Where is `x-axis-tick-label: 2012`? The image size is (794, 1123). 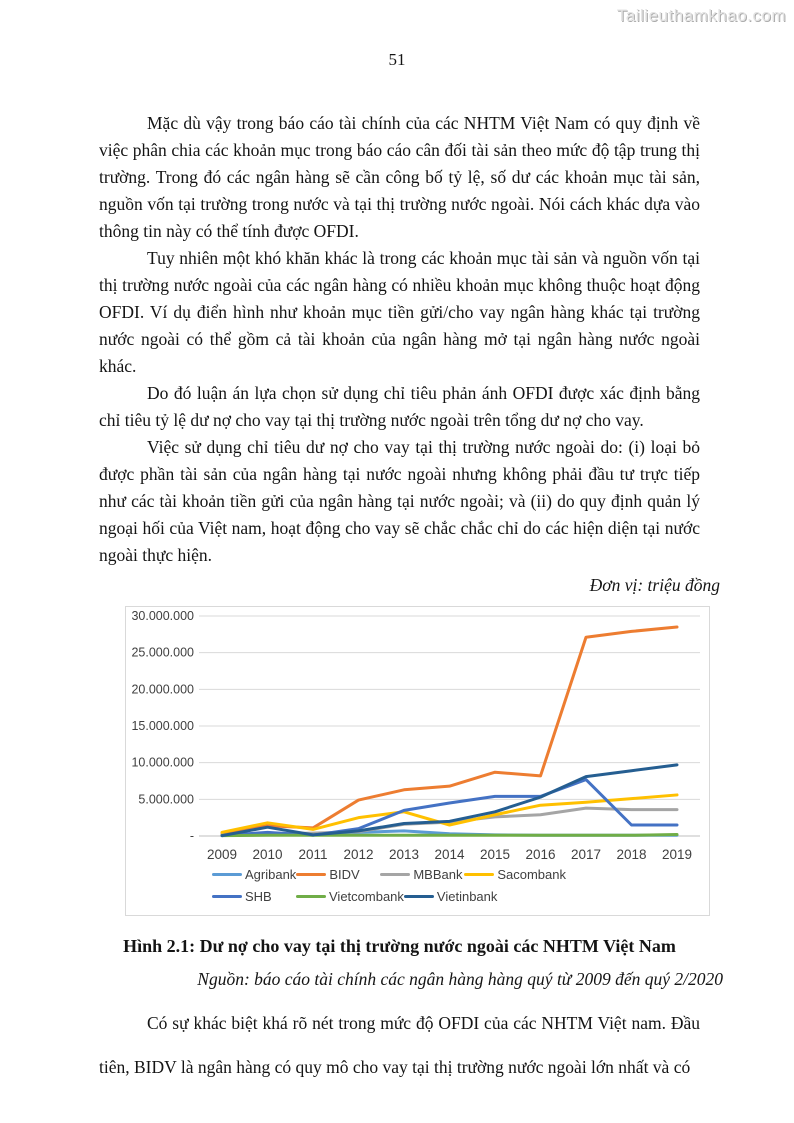
x-axis-tick-label: 2012 is located at coordinates (358, 854).